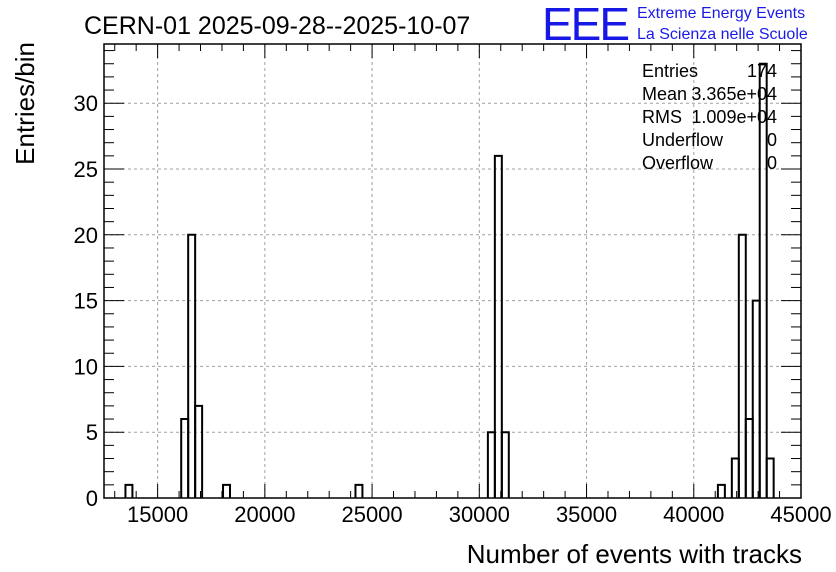 The image size is (836, 572). I want to click on x-tick-label: 45000, so click(800, 514).